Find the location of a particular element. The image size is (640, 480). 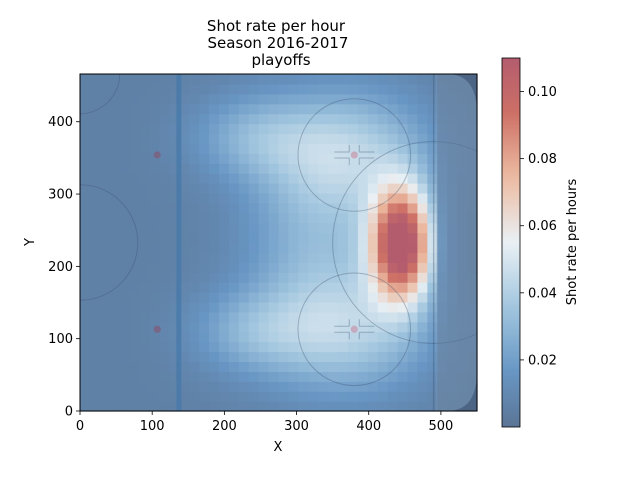

hash-mark is located at coordinates (366, 161).